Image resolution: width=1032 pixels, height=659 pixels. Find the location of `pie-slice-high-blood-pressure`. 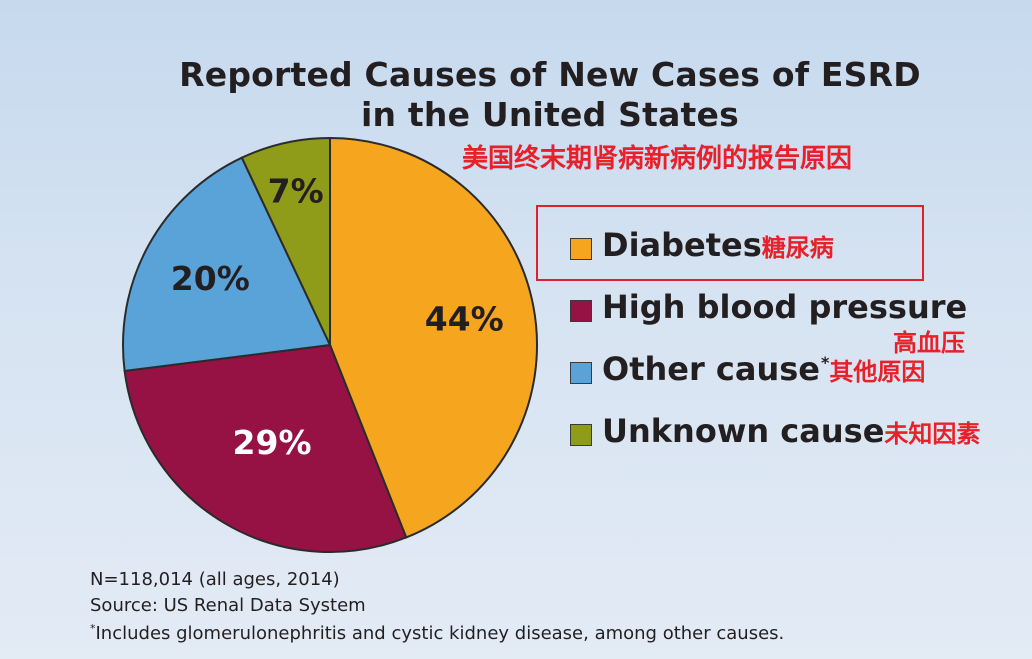

pie-slice-high-blood-pressure is located at coordinates (265, 448).